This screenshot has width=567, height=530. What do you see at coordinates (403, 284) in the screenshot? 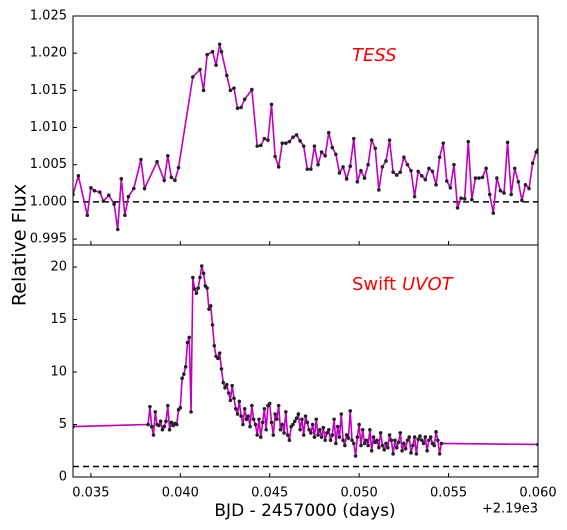
I see `annotation: Swift UVOT` at bounding box center [403, 284].